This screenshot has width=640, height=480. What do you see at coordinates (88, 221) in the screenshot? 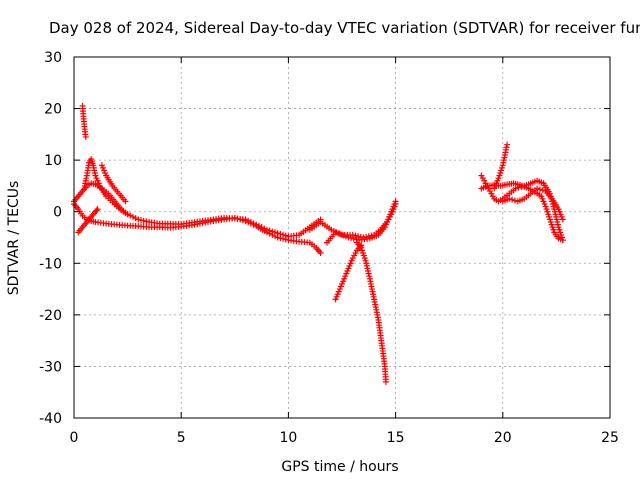
I see `series-arc-early-low` at bounding box center [88, 221].